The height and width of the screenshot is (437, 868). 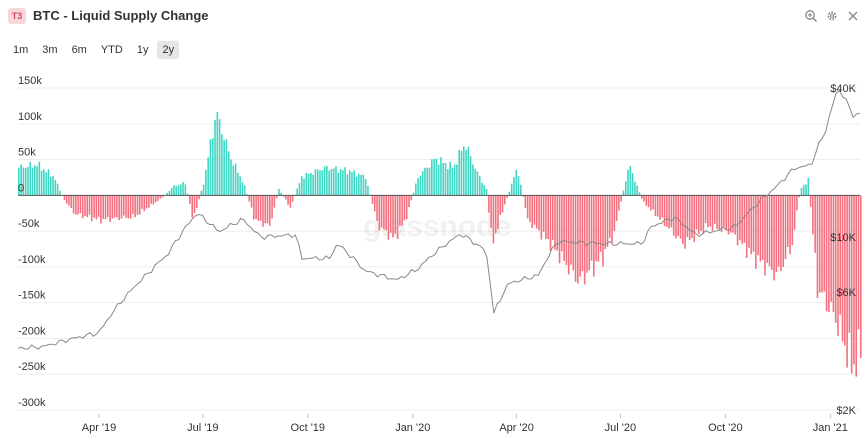 What do you see at coordinates (725, 428) in the screenshot?
I see `x-tick-label: Oct '20` at bounding box center [725, 428].